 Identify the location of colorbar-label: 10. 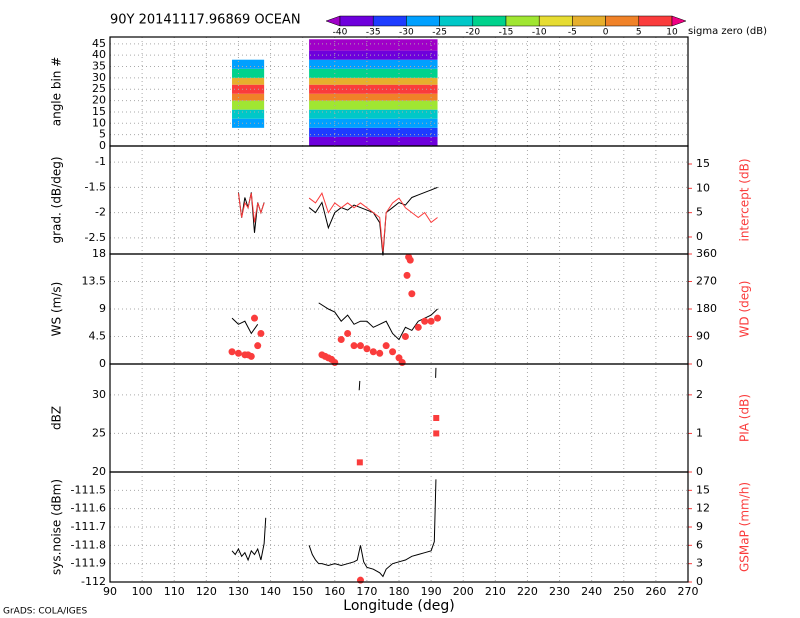
(672, 33).